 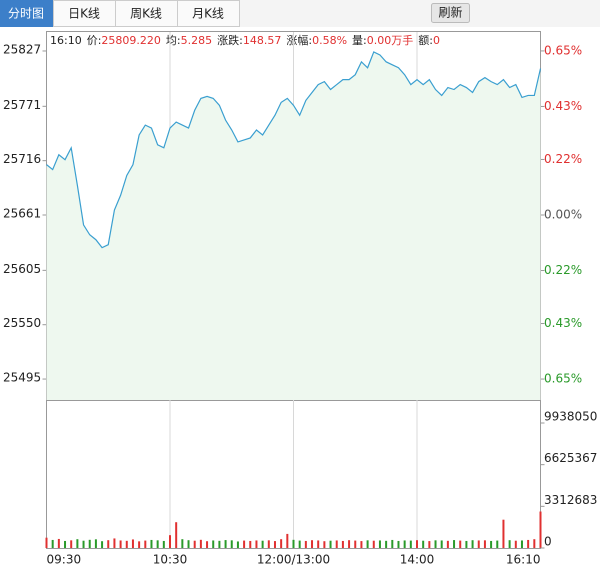 I want to click on info-value: 0.58%, so click(x=329, y=40).